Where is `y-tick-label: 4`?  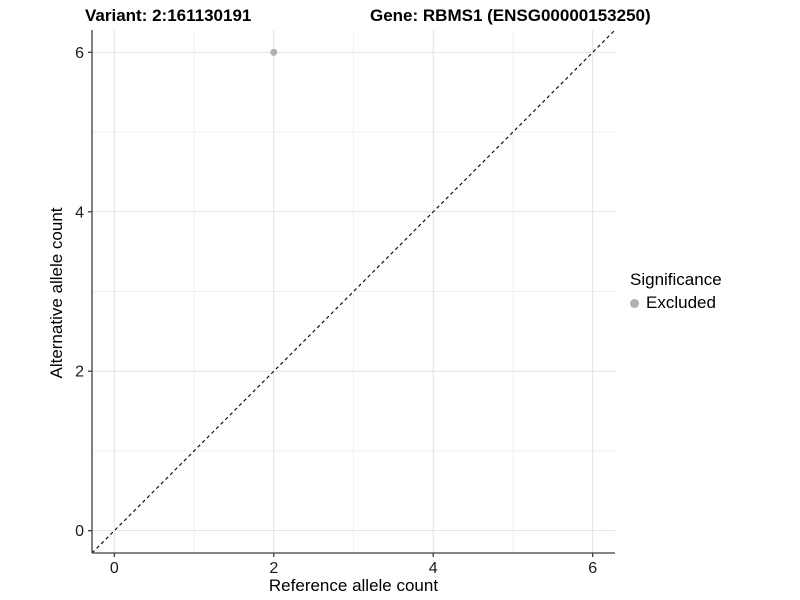
y-tick-label: 4 is located at coordinates (79, 212).